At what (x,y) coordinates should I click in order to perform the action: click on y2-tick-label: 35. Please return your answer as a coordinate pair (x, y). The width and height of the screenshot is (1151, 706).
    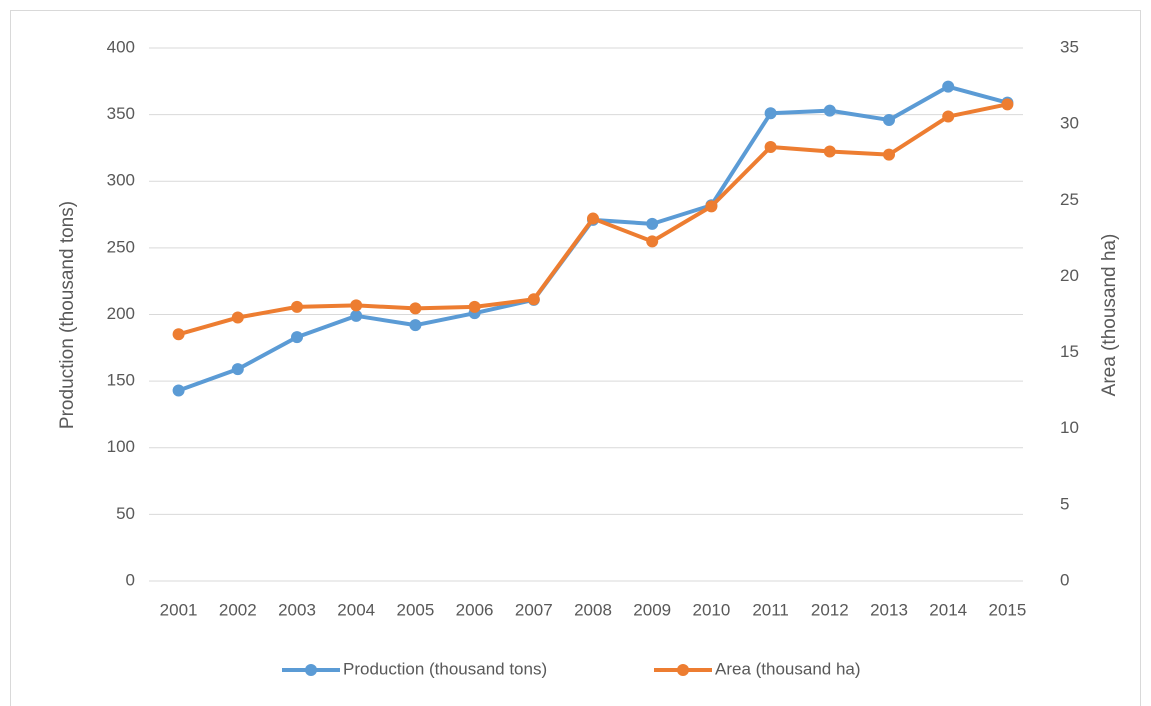
    Looking at the image, I should click on (1069, 46).